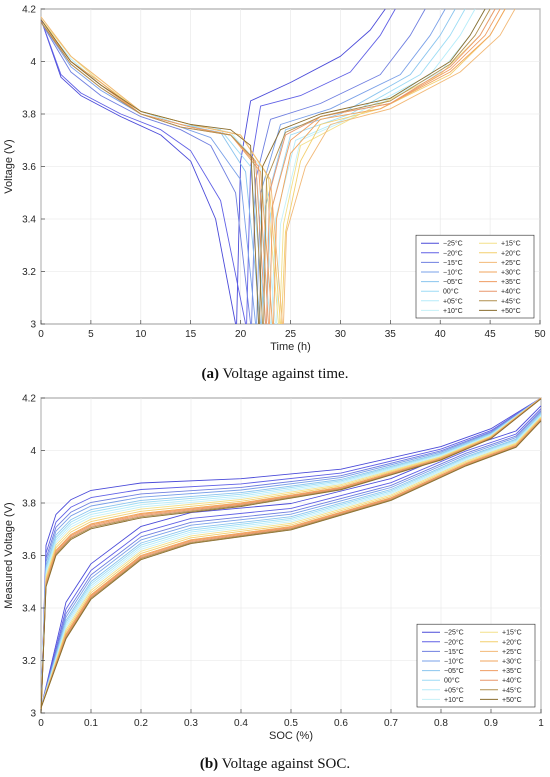 The image size is (550, 777). Describe the element at coordinates (540, 334) in the screenshot. I see `x-tick-label: 50` at that location.